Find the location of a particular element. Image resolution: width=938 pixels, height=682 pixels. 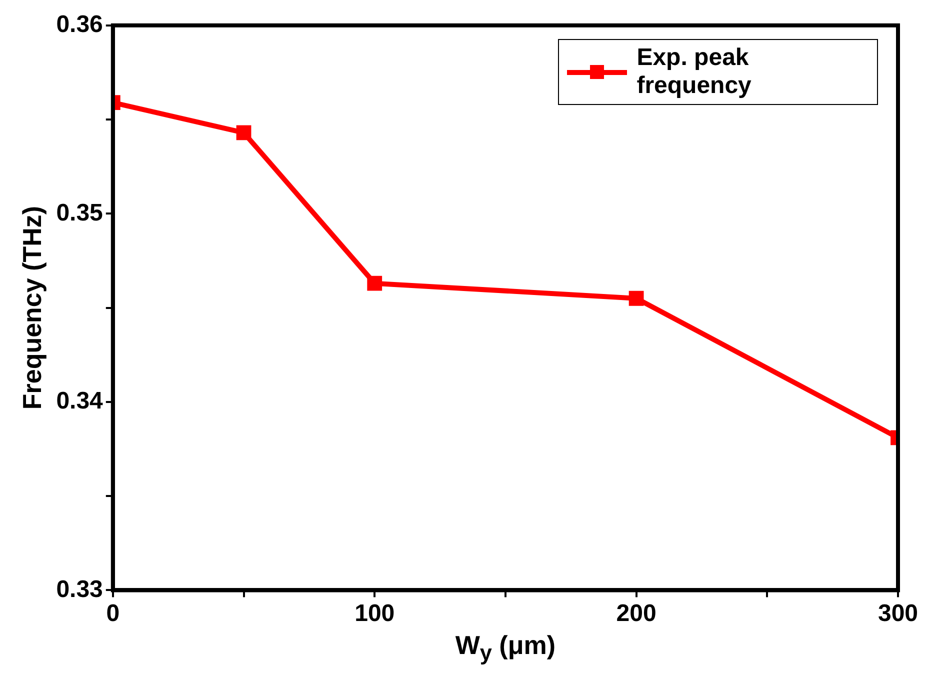

y-tick-label: 0.36 is located at coordinates (79, 24).